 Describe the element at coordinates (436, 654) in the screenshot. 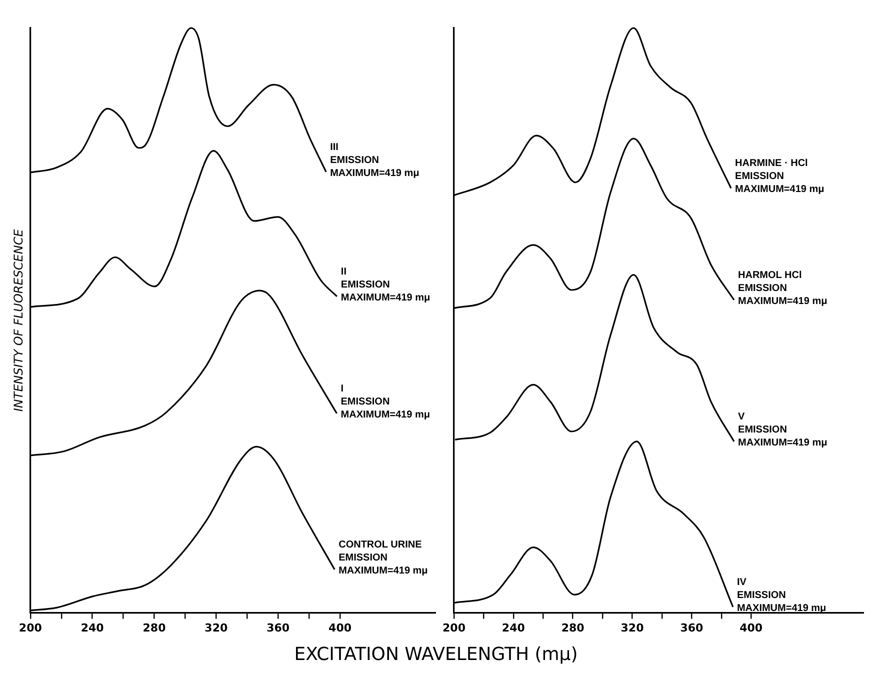

I see `x-axis-title: EXCITATION WAVELENGTH (mμ)` at that location.